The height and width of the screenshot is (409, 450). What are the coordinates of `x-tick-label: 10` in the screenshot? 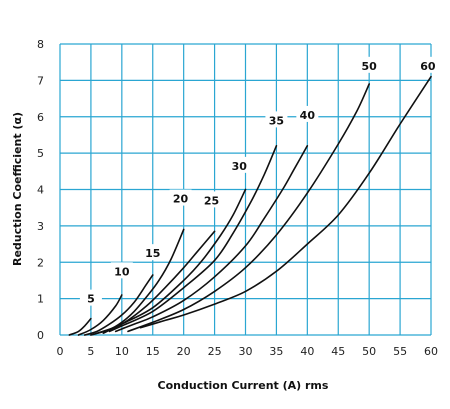 It's located at (122, 351).